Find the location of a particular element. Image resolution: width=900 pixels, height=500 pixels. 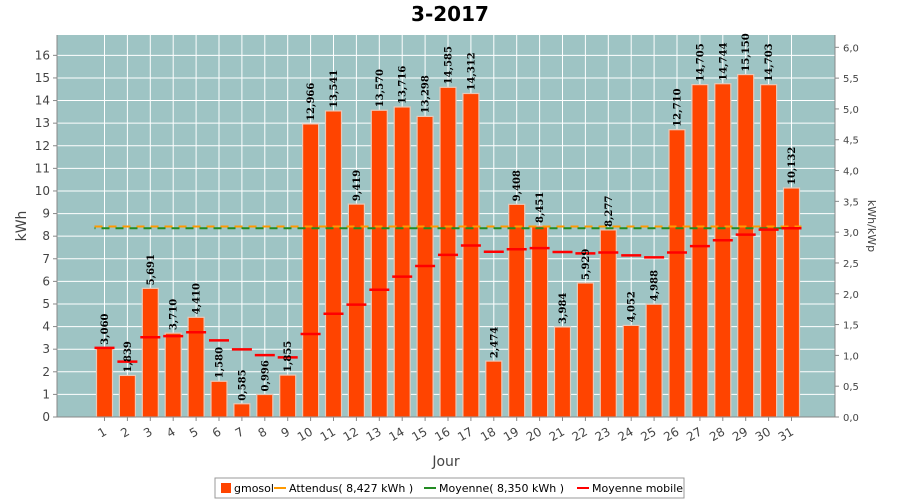

x-tick-label: 5 is located at coordinates (194, 432).